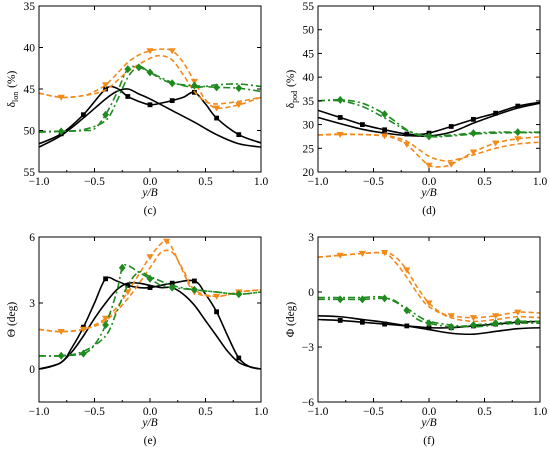  I want to click on y-tick-label: 6, so click(32, 238).